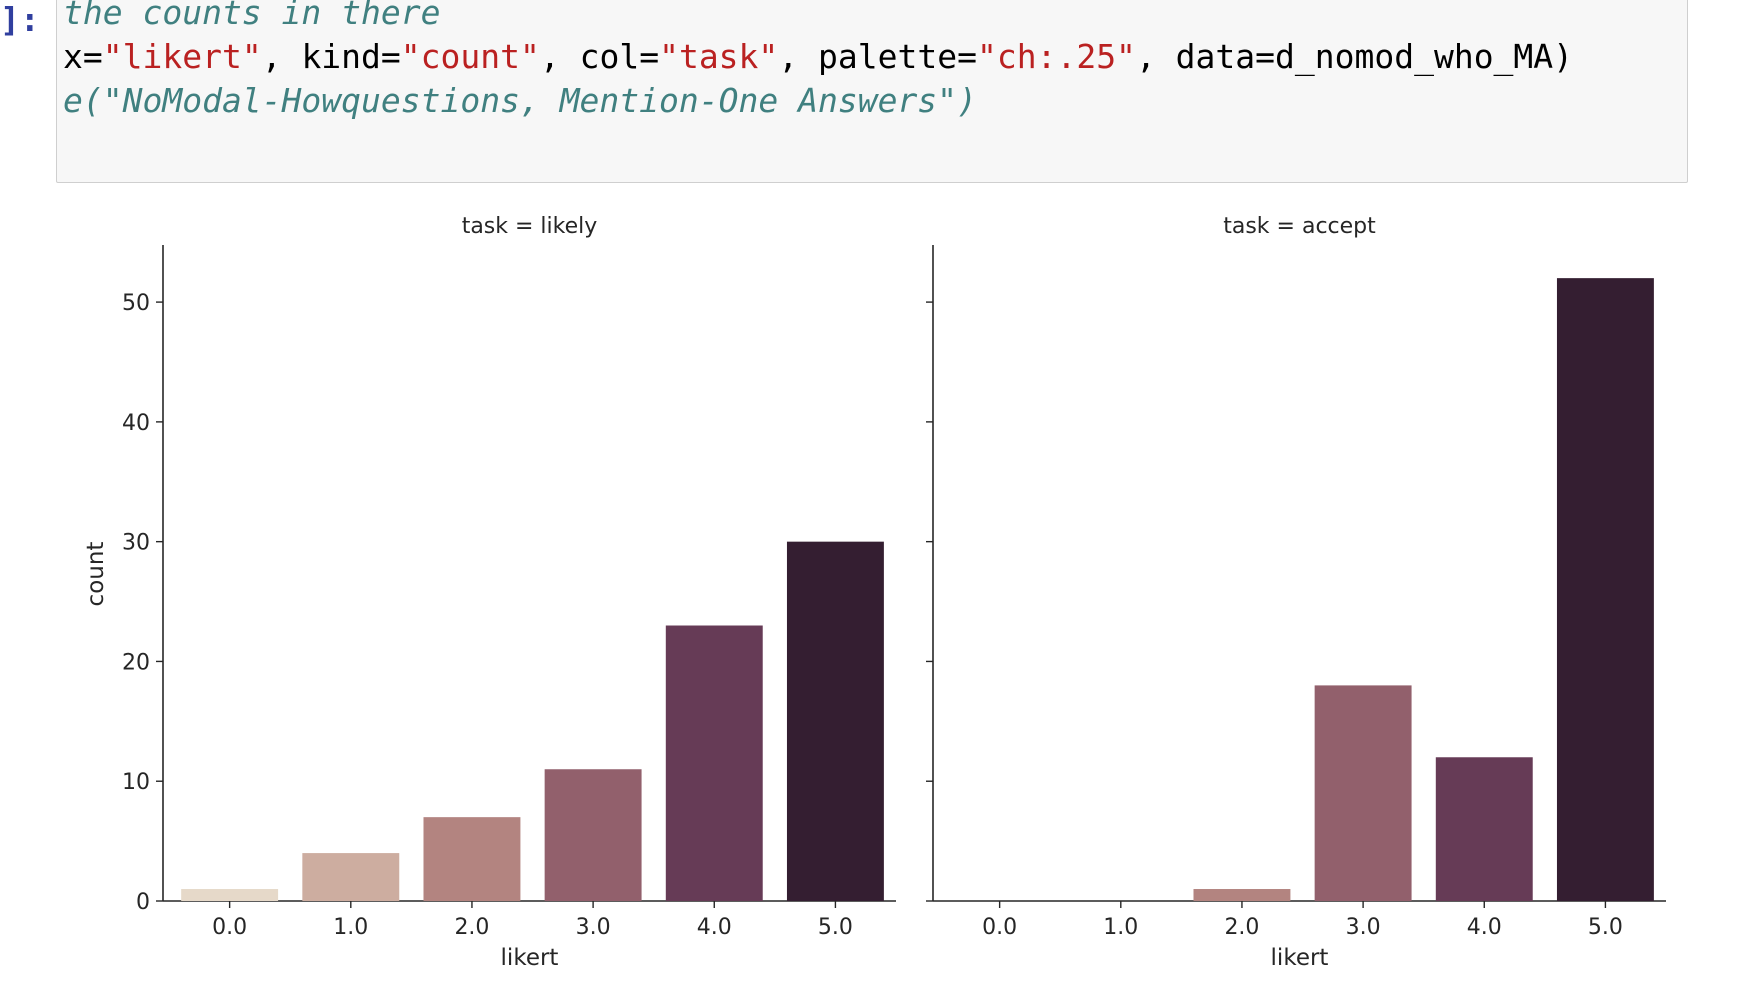  Describe the element at coordinates (182, 56) in the screenshot. I see `code-string: "likert"` at that location.